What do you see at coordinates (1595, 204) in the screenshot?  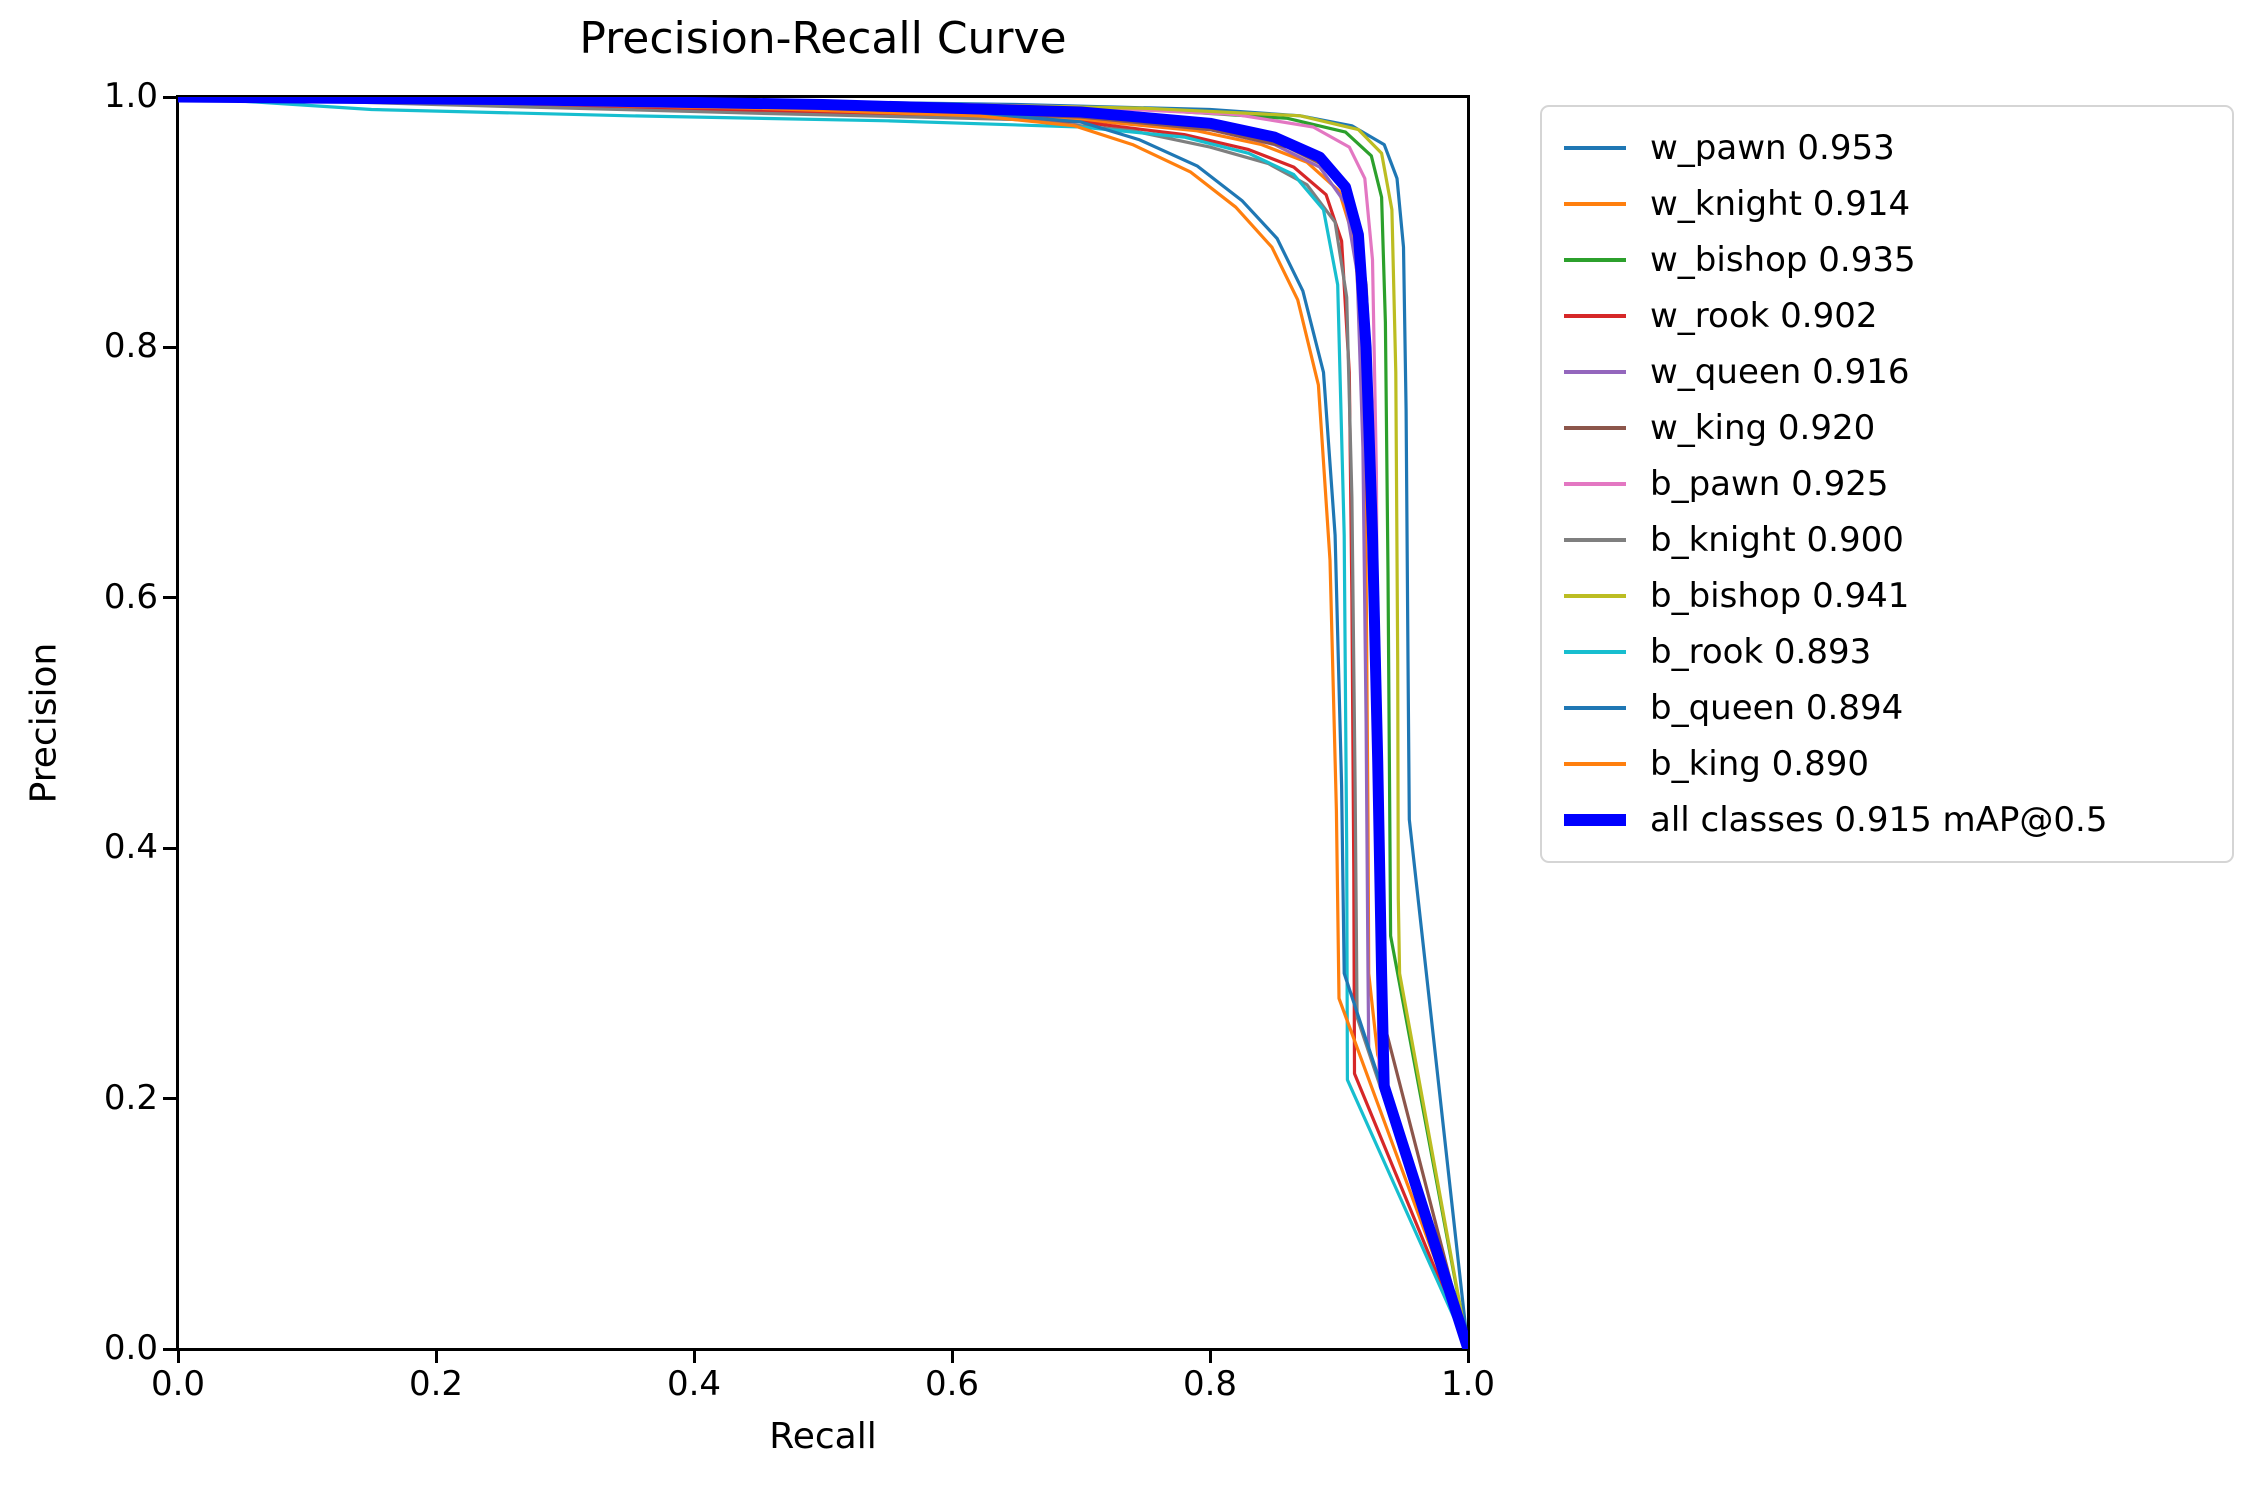 I see `legend-line-sample-w_knight` at bounding box center [1595, 204].